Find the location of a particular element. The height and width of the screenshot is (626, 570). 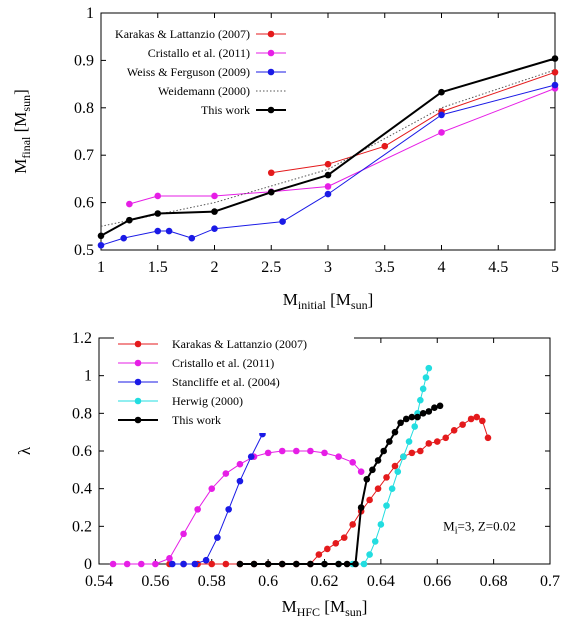

x-tick-label: 4 is located at coordinates (442, 267).